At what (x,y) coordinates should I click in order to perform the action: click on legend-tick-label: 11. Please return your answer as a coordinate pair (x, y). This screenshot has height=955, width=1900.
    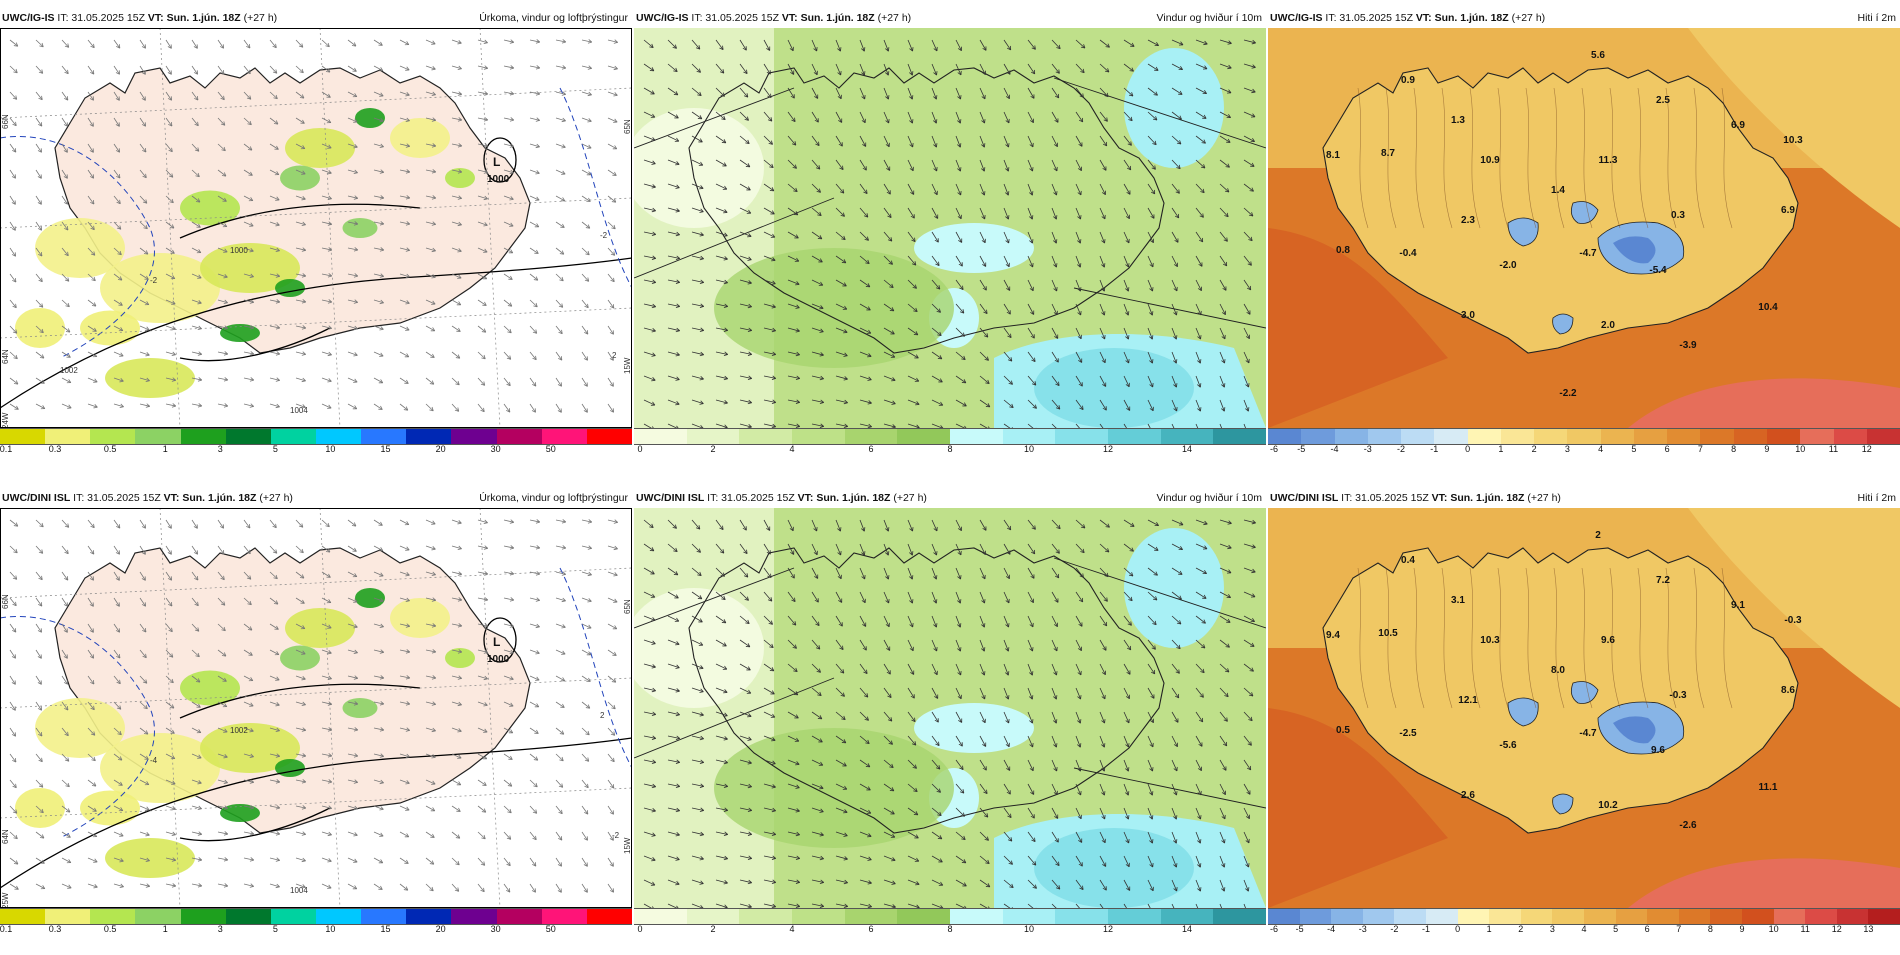
    Looking at the image, I should click on (1805, 929).